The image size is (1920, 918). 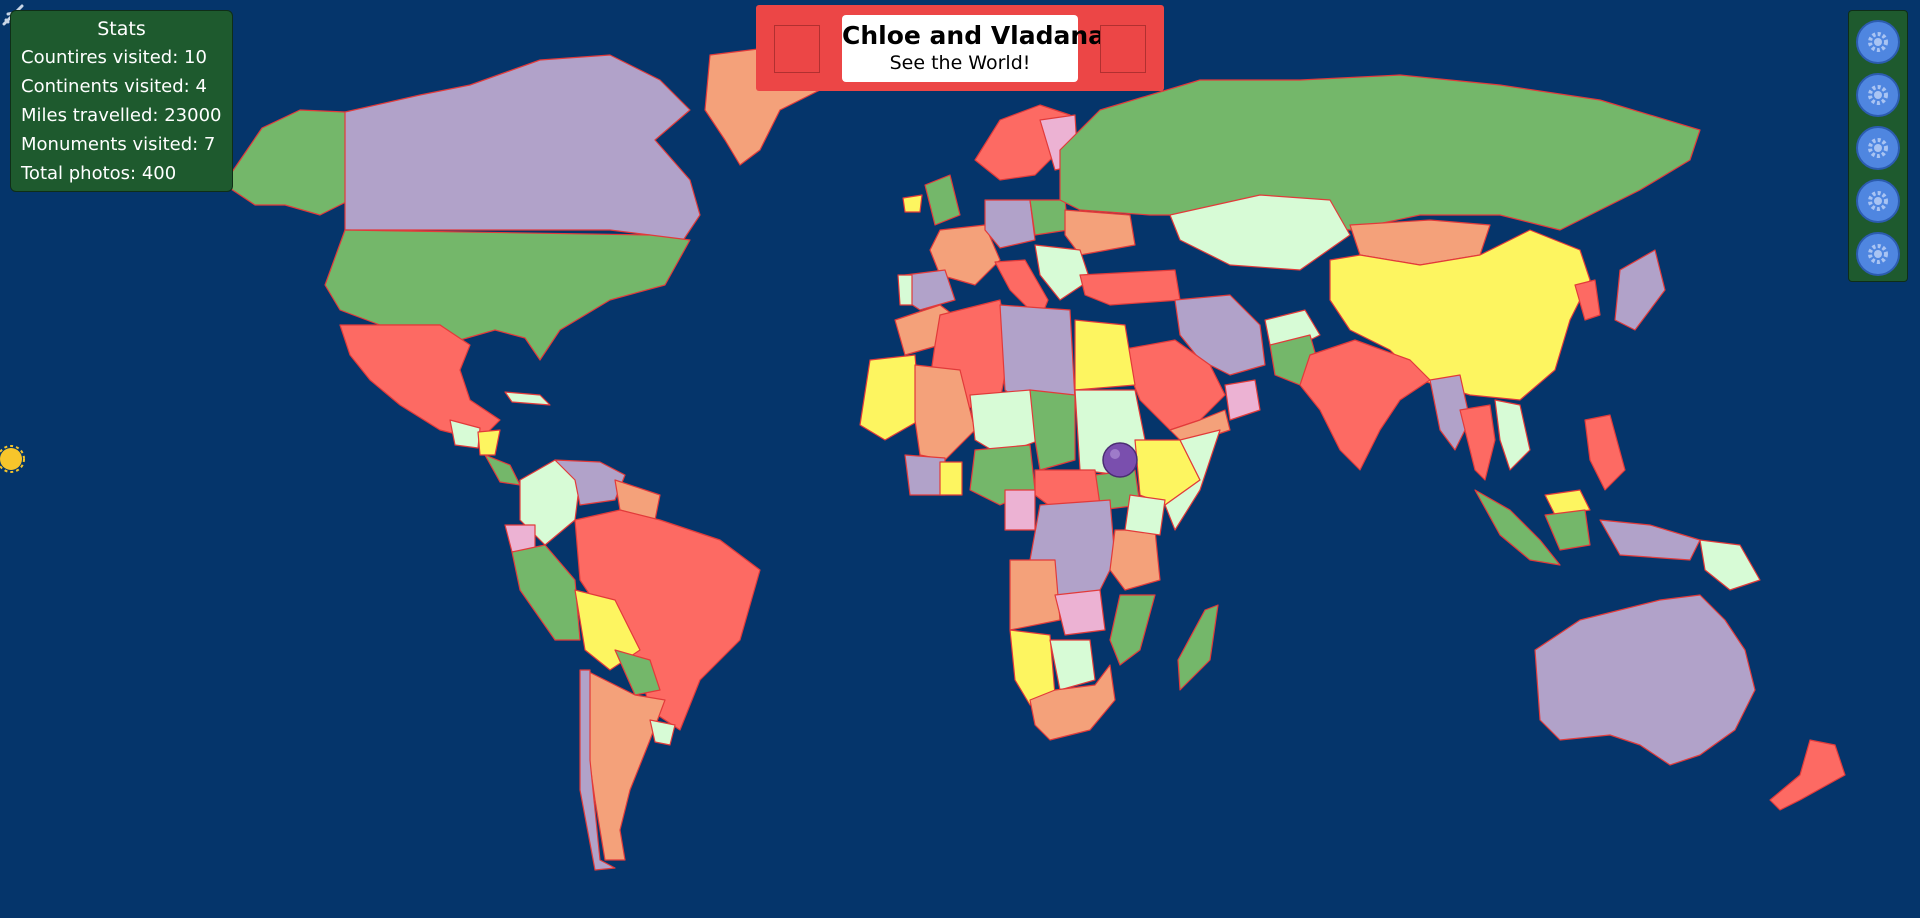 I want to click on country-indonesia-borneo, so click(x=1567, y=530).